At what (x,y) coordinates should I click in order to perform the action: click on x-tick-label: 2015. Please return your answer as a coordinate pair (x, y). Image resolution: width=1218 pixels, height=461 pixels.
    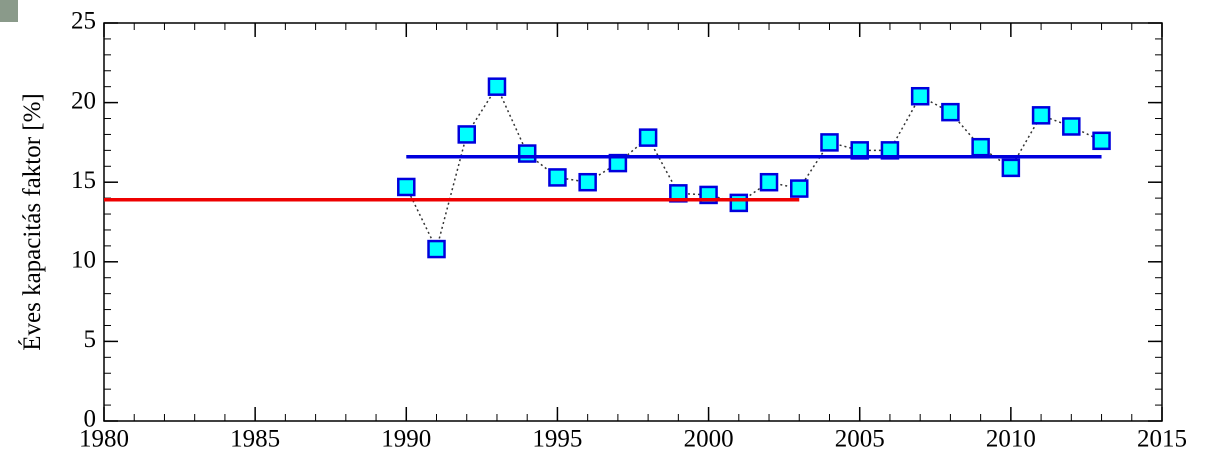
    Looking at the image, I should click on (1162, 439).